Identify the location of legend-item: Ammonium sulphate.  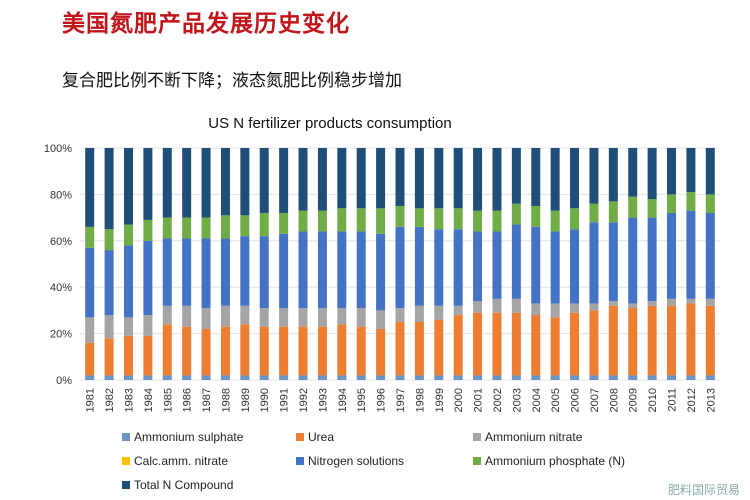
(182, 437).